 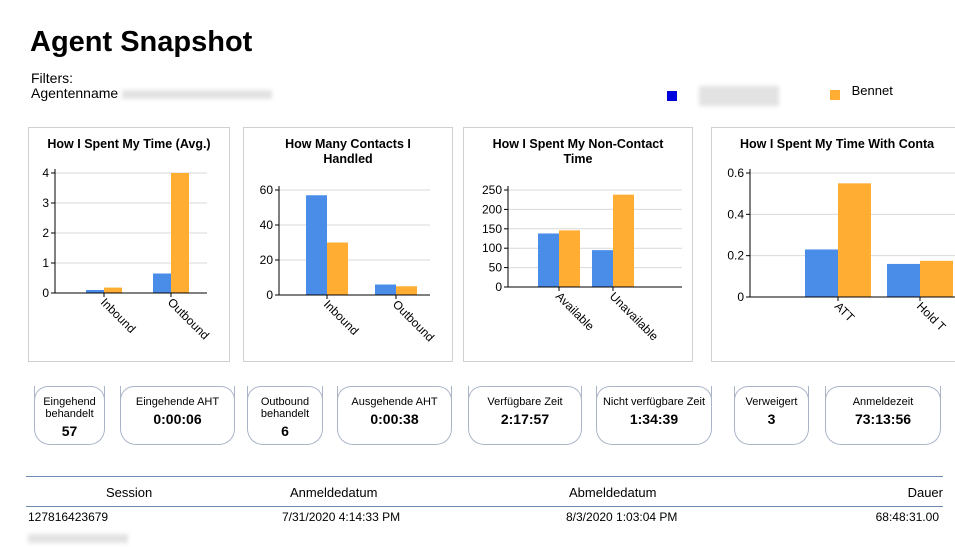 I want to click on y-tick-label: 150, so click(x=492, y=229).